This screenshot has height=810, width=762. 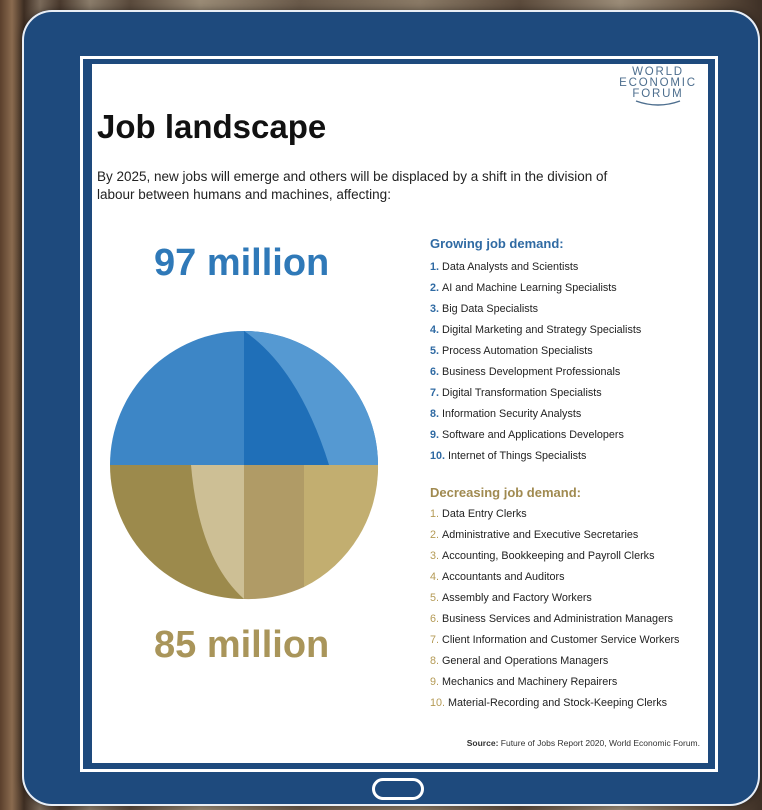 I want to click on list-item: 6. Business Development Professionals, so click(x=535, y=375).